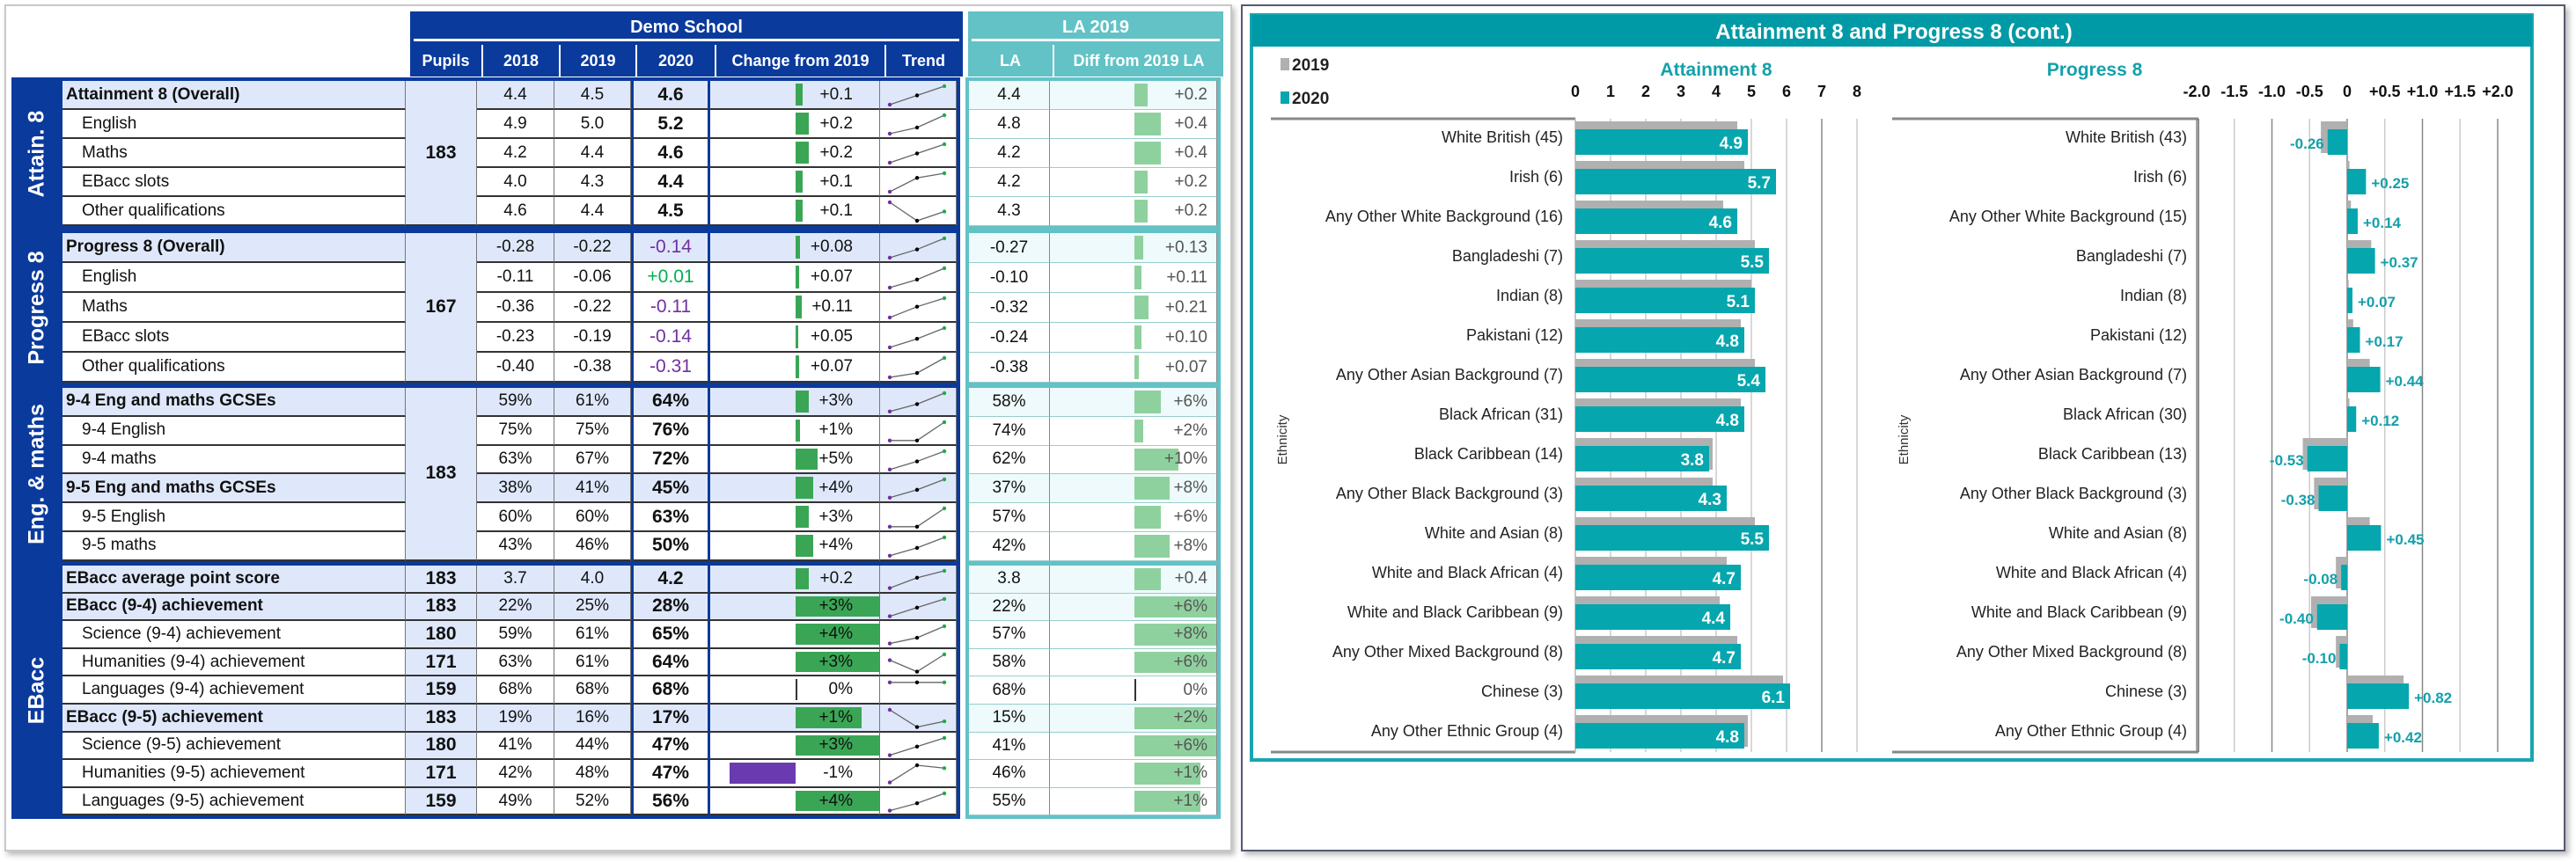 Image resolution: width=2576 pixels, height=862 pixels. Describe the element at coordinates (795, 774) in the screenshot. I see `change-from-2019: -1%` at that location.